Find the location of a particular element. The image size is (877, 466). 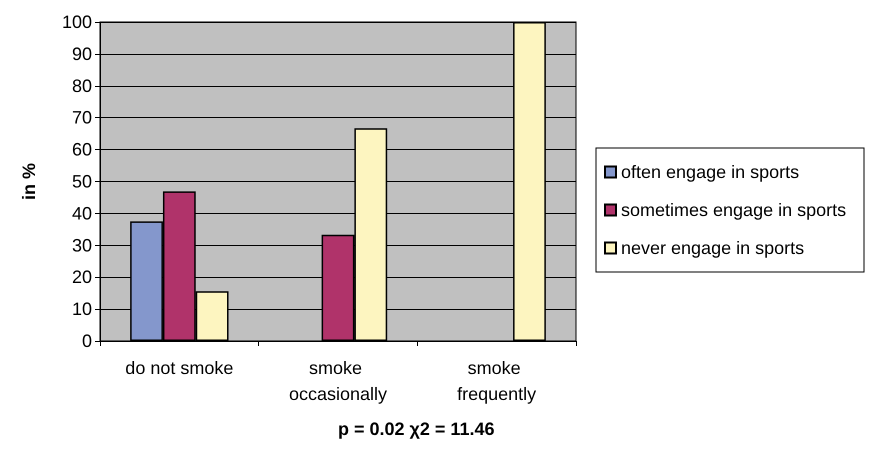

y-tick-label: 70 is located at coordinates (82, 118).